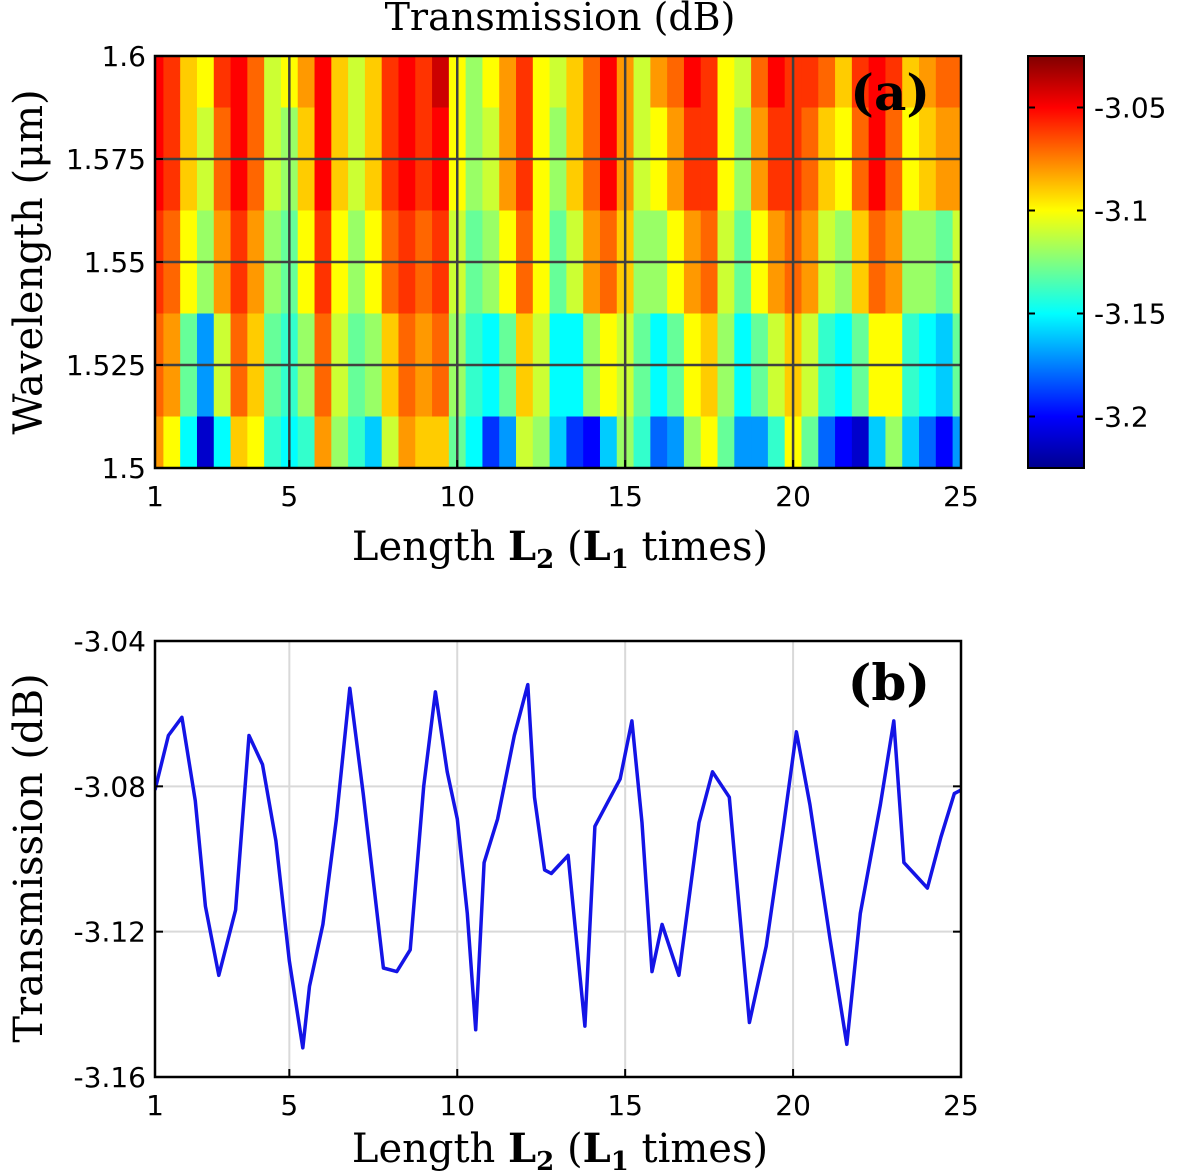 This screenshot has width=1180, height=1172. Describe the element at coordinates (110, 932) in the screenshot. I see `line-y-tick-label: -3.12` at that location.